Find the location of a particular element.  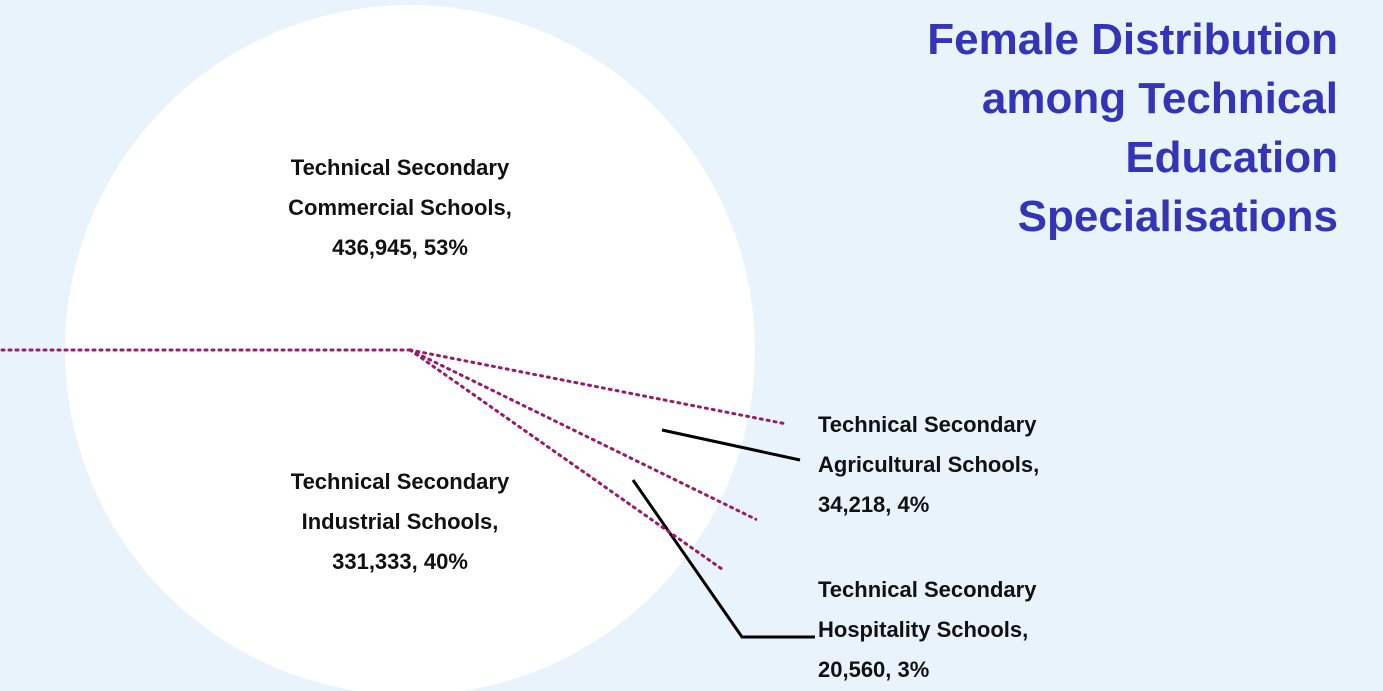

slice-label: Technical Secondary Hospitality Schools, is located at coordinates (927, 609).